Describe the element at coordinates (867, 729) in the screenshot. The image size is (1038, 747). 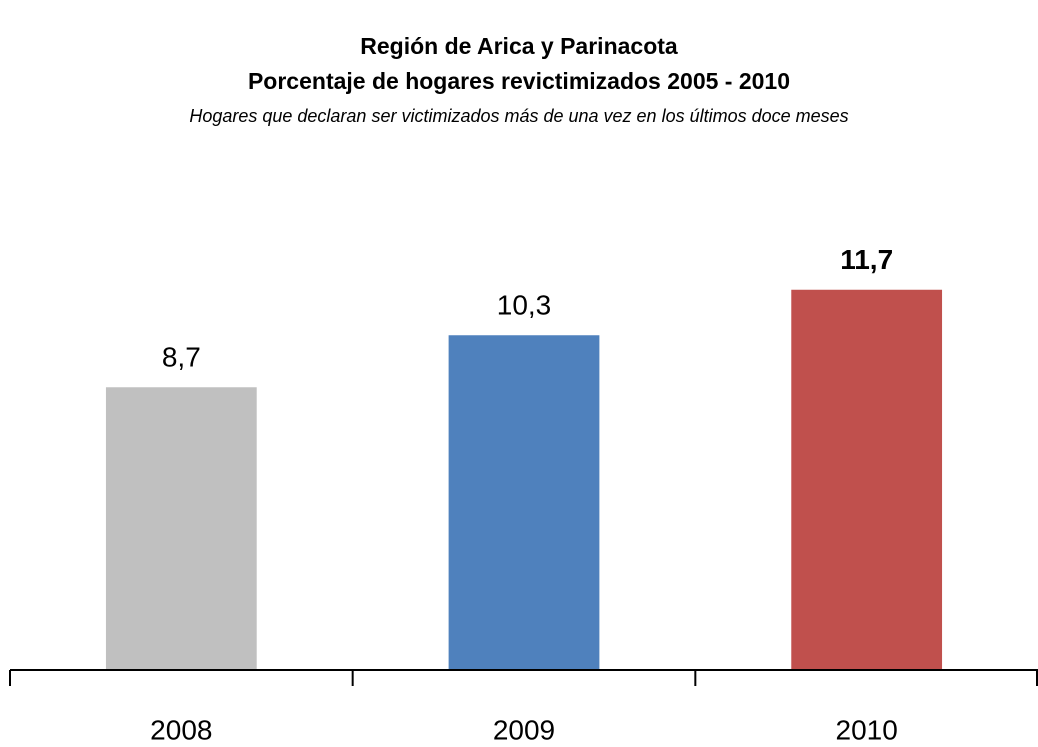
I see `x-tick-label: 2010` at that location.